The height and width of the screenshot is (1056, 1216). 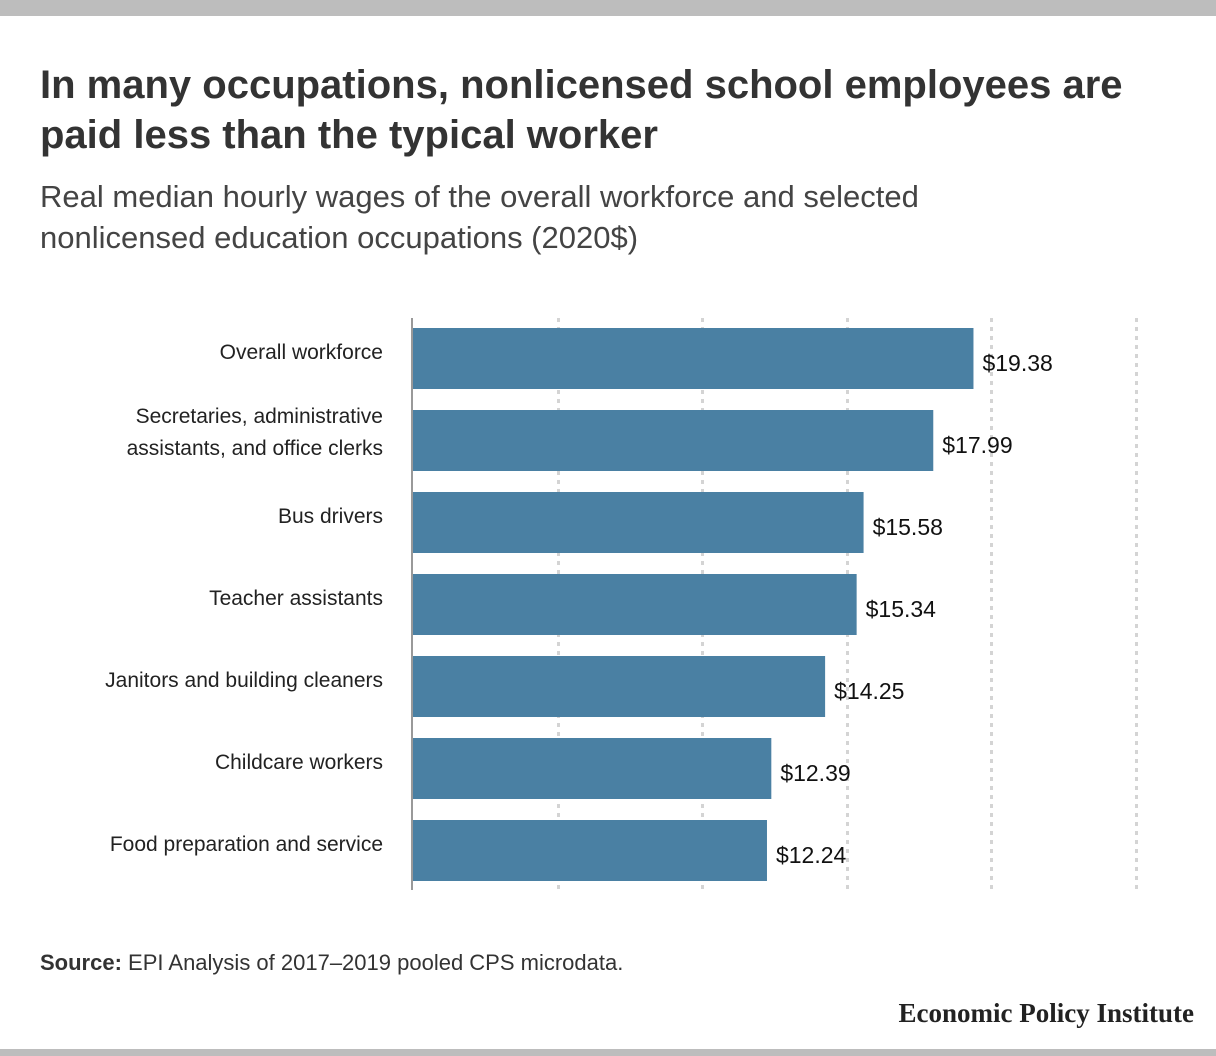 What do you see at coordinates (815, 773) in the screenshot?
I see `value-label-6: $12.39` at bounding box center [815, 773].